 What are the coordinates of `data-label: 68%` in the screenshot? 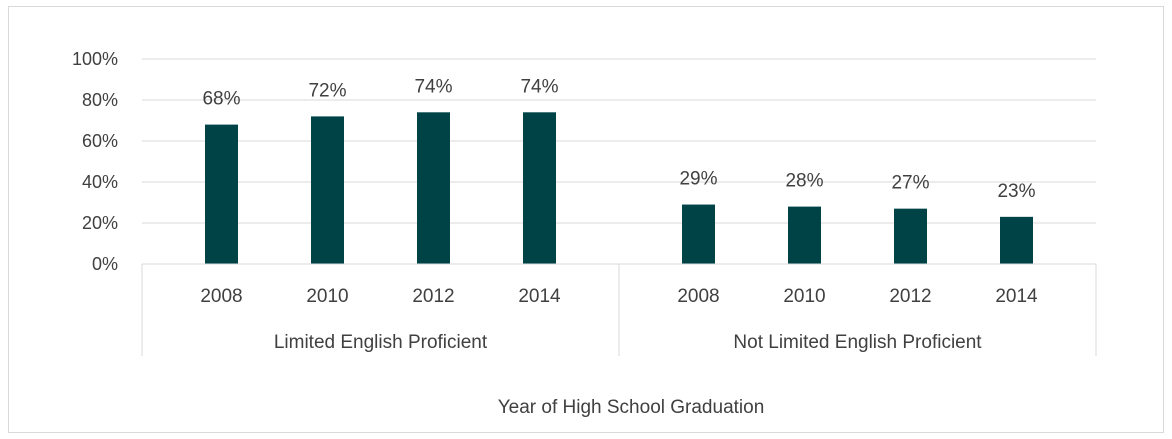 It's located at (221, 99).